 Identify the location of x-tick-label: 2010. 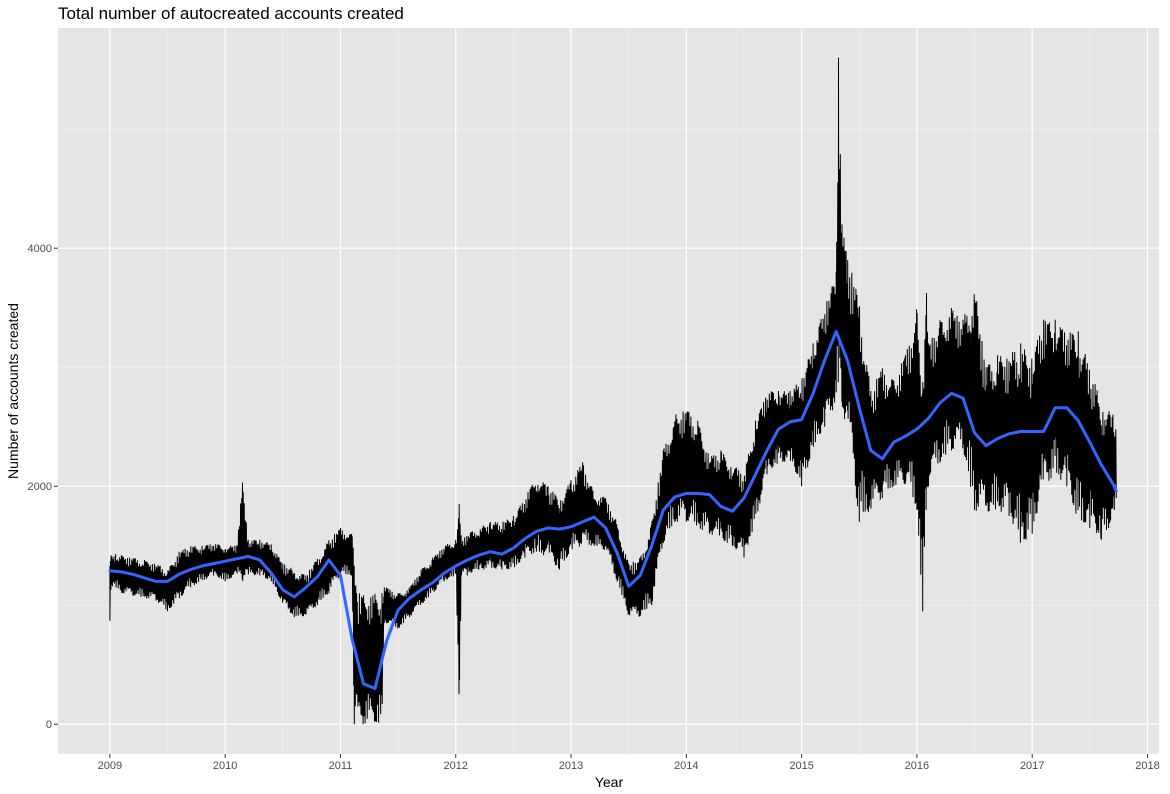
(225, 766).